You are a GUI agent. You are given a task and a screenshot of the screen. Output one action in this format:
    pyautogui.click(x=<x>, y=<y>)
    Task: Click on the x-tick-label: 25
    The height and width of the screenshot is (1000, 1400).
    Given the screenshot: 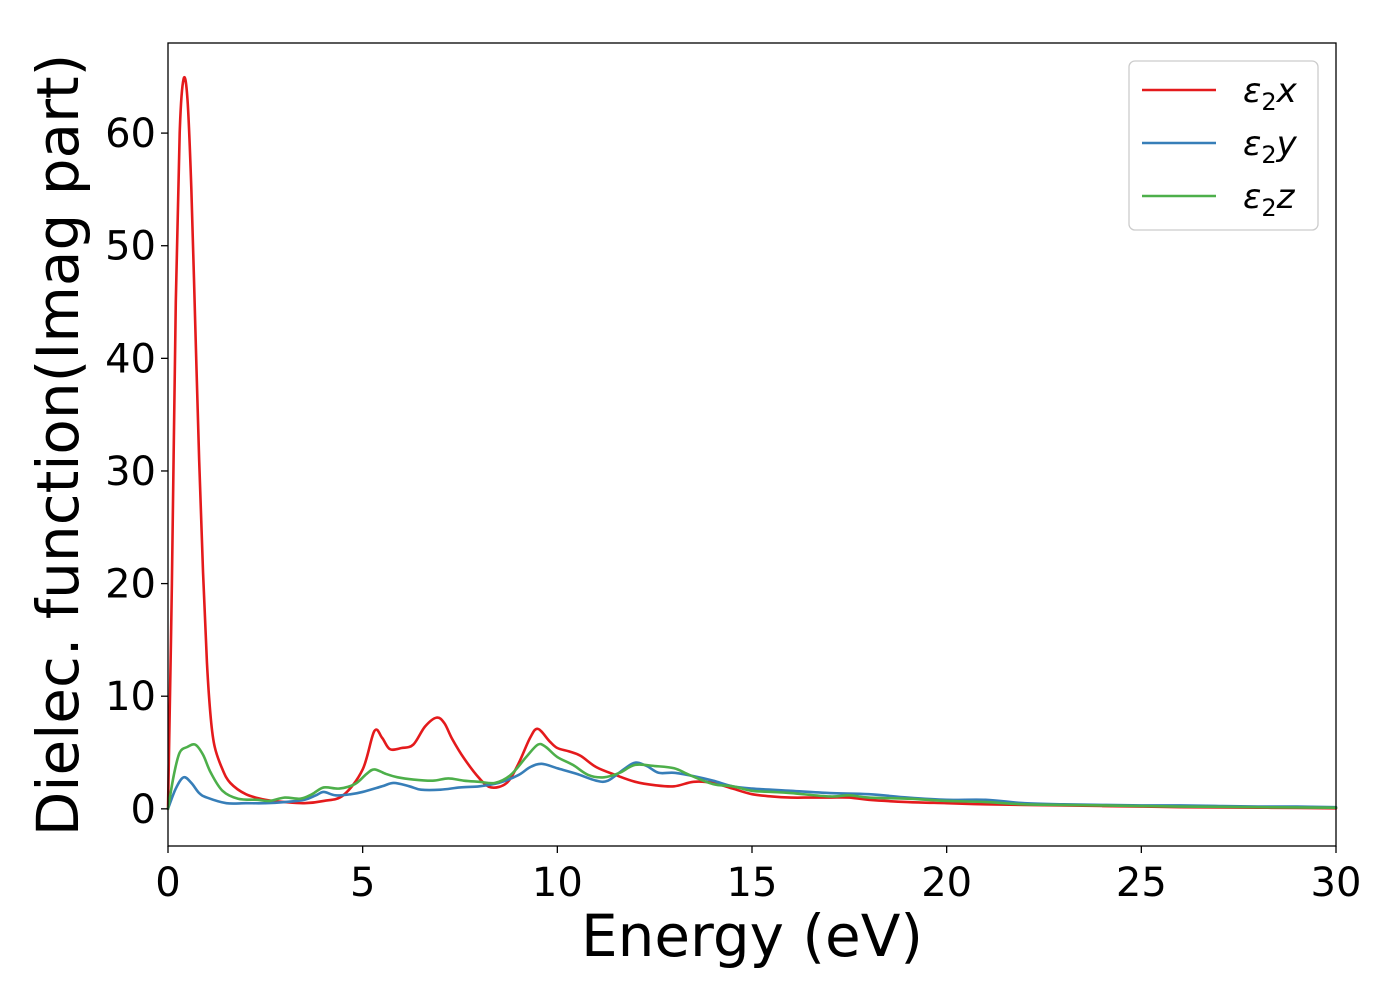 What is the action you would take?
    pyautogui.click(x=1141, y=883)
    